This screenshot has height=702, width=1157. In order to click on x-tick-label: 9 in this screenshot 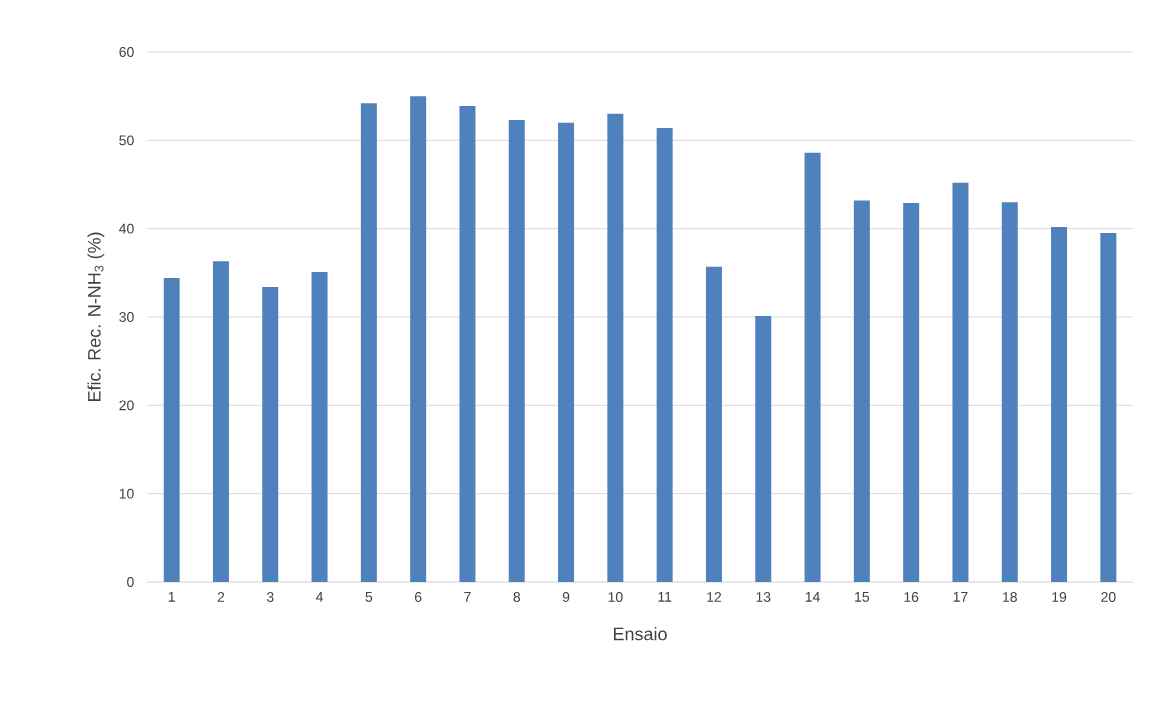, I will do `click(566, 597)`.